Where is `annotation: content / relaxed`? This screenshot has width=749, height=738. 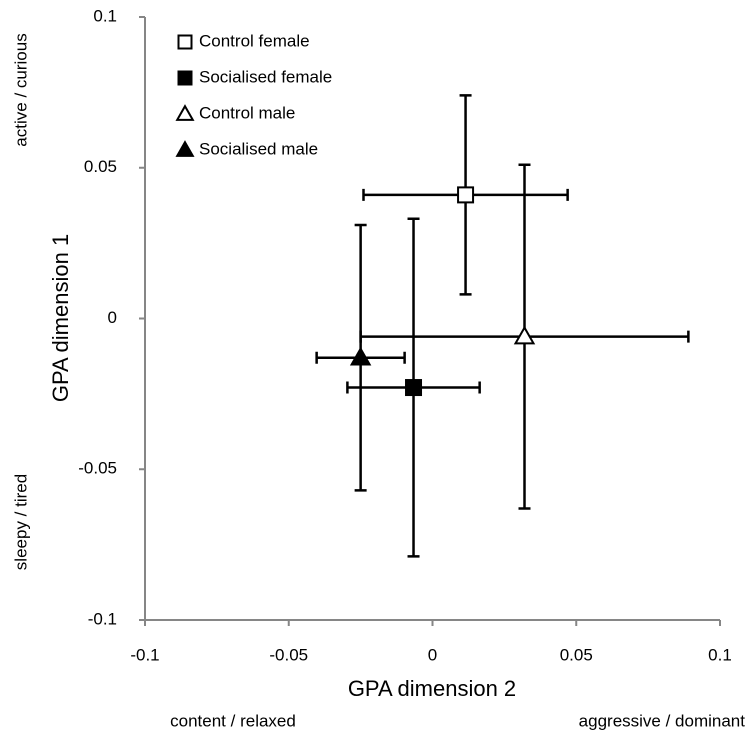 annotation: content / relaxed is located at coordinates (233, 720).